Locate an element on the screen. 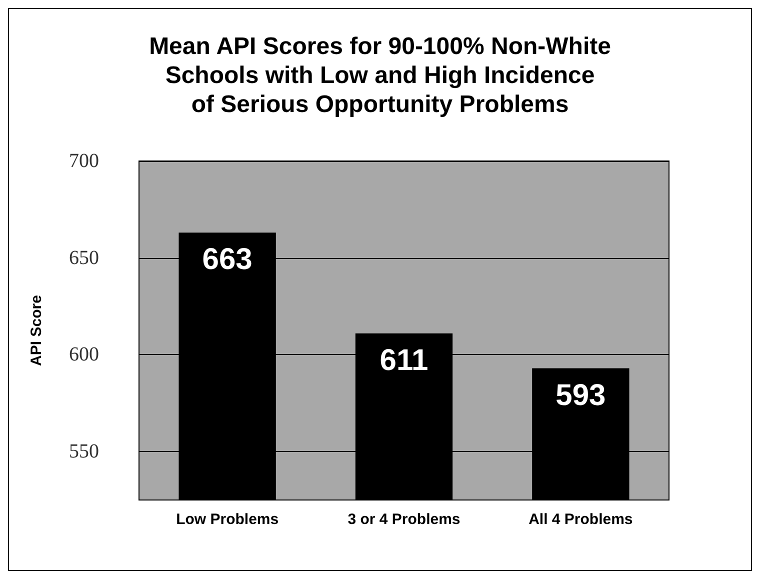 The width and height of the screenshot is (762, 581). data-label: 611 is located at coordinates (404, 360).